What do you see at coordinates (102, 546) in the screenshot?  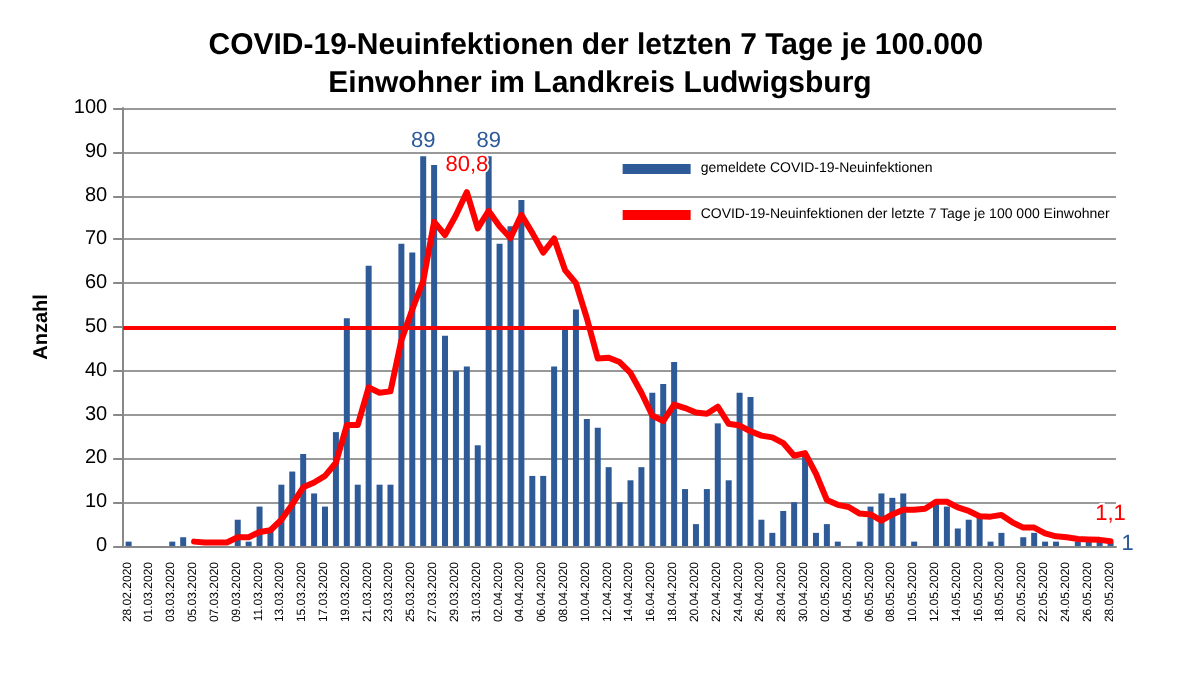 I see `y-tick-label: 0` at bounding box center [102, 546].